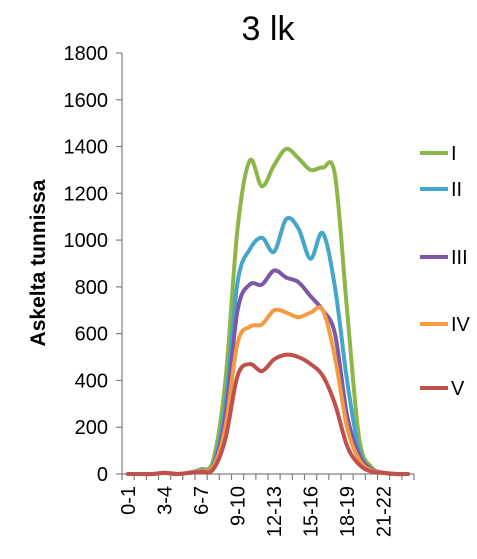 This screenshot has height=559, width=477. I want to click on y-tick-label: 200, so click(91, 428).